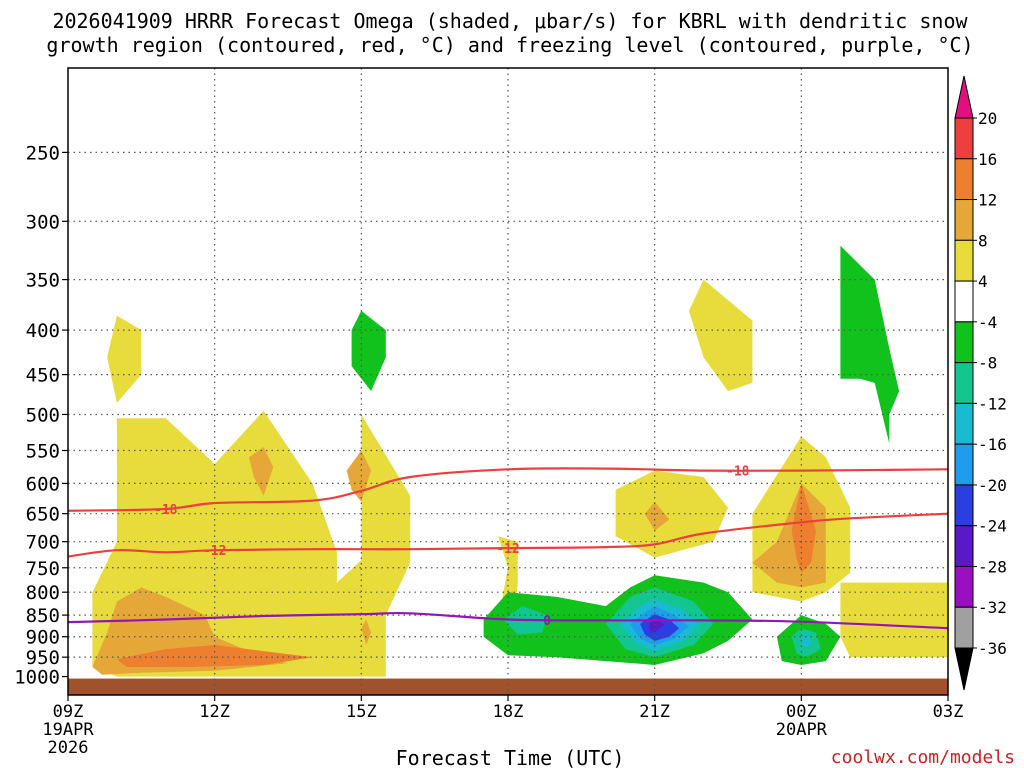 Image resolution: width=1024 pixels, height=768 pixels. Describe the element at coordinates (166, 510) in the screenshot. I see `contour-label--18-0: -18` at that location.